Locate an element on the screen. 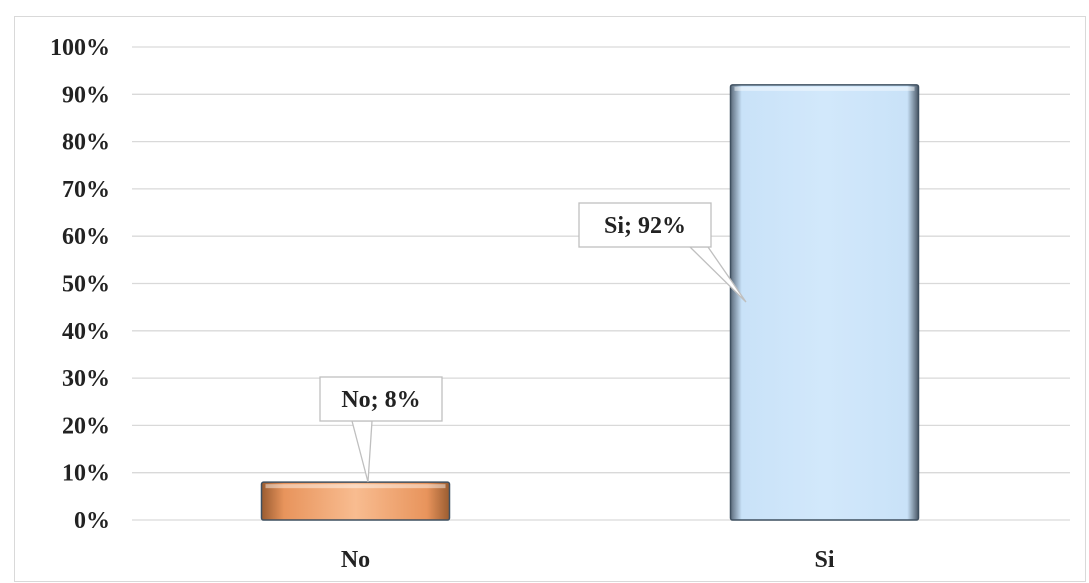  y-tick-label: 90% is located at coordinates (86, 95).